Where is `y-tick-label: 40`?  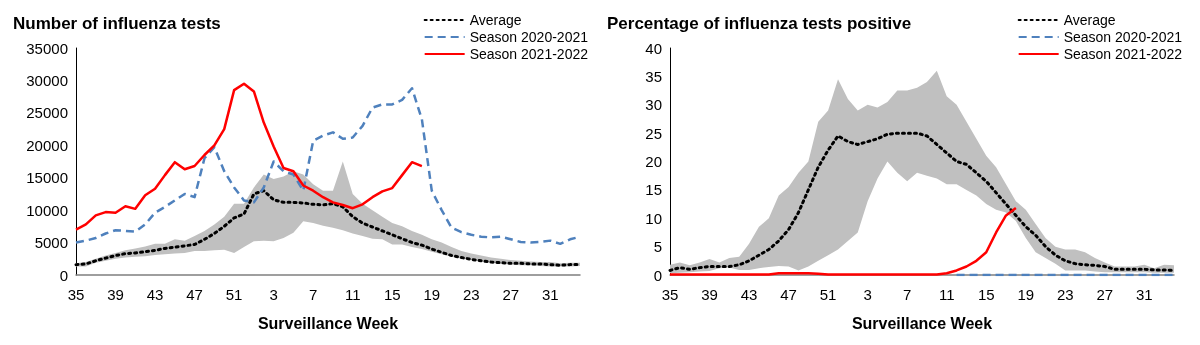
y-tick-label: 40 is located at coordinates (653, 48).